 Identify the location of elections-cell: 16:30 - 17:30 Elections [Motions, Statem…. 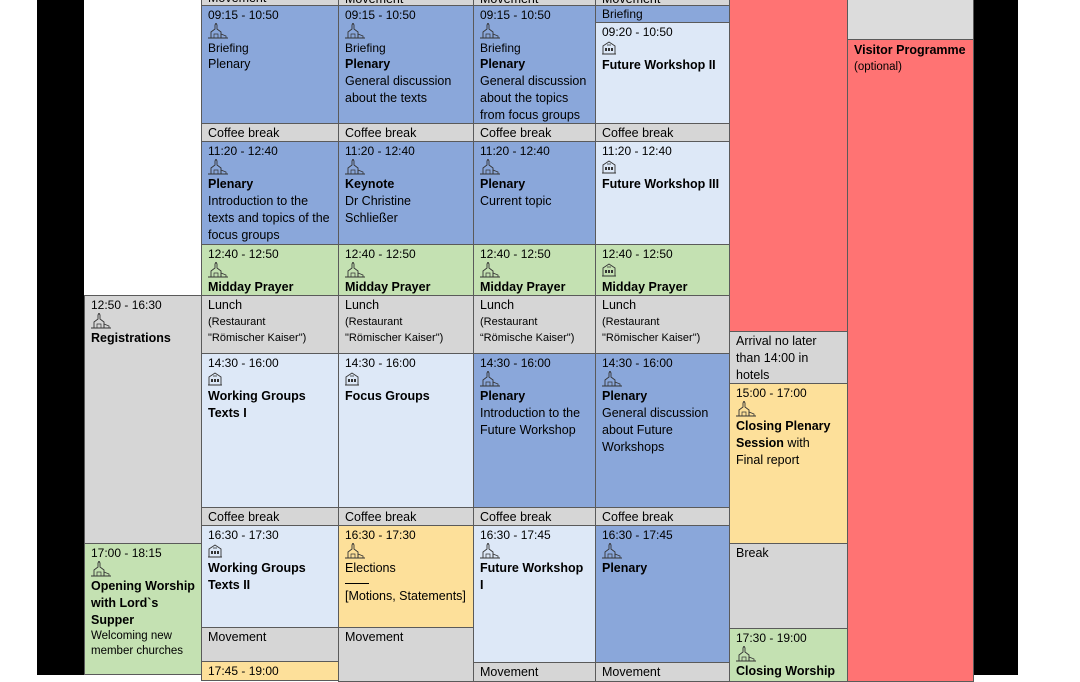
(406, 576).